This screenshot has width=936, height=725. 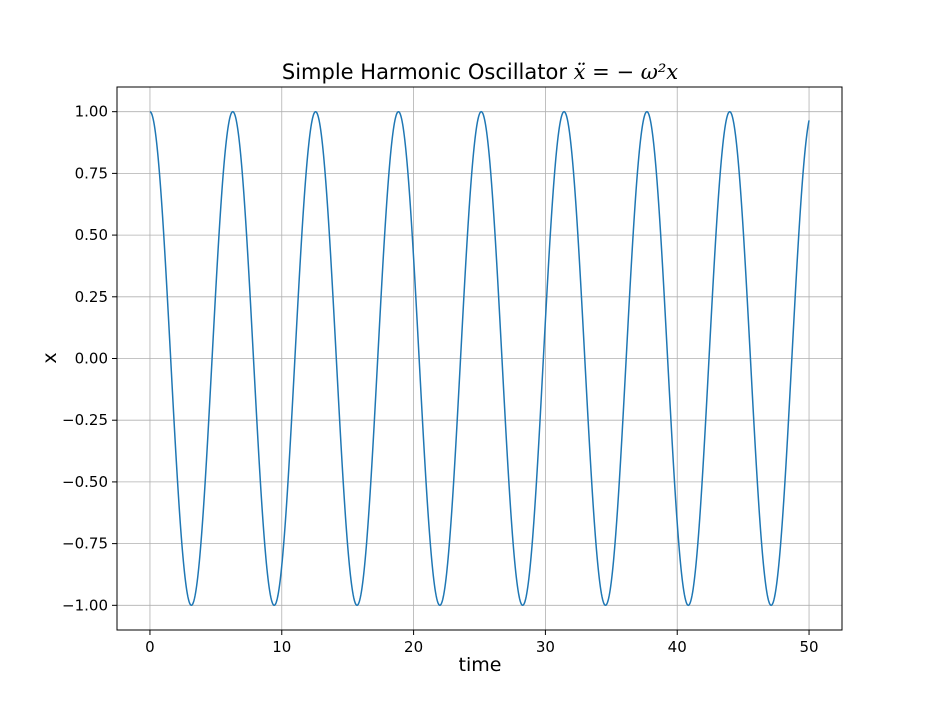 What do you see at coordinates (85, 482) in the screenshot?
I see `y-tick-label: −0.50` at bounding box center [85, 482].